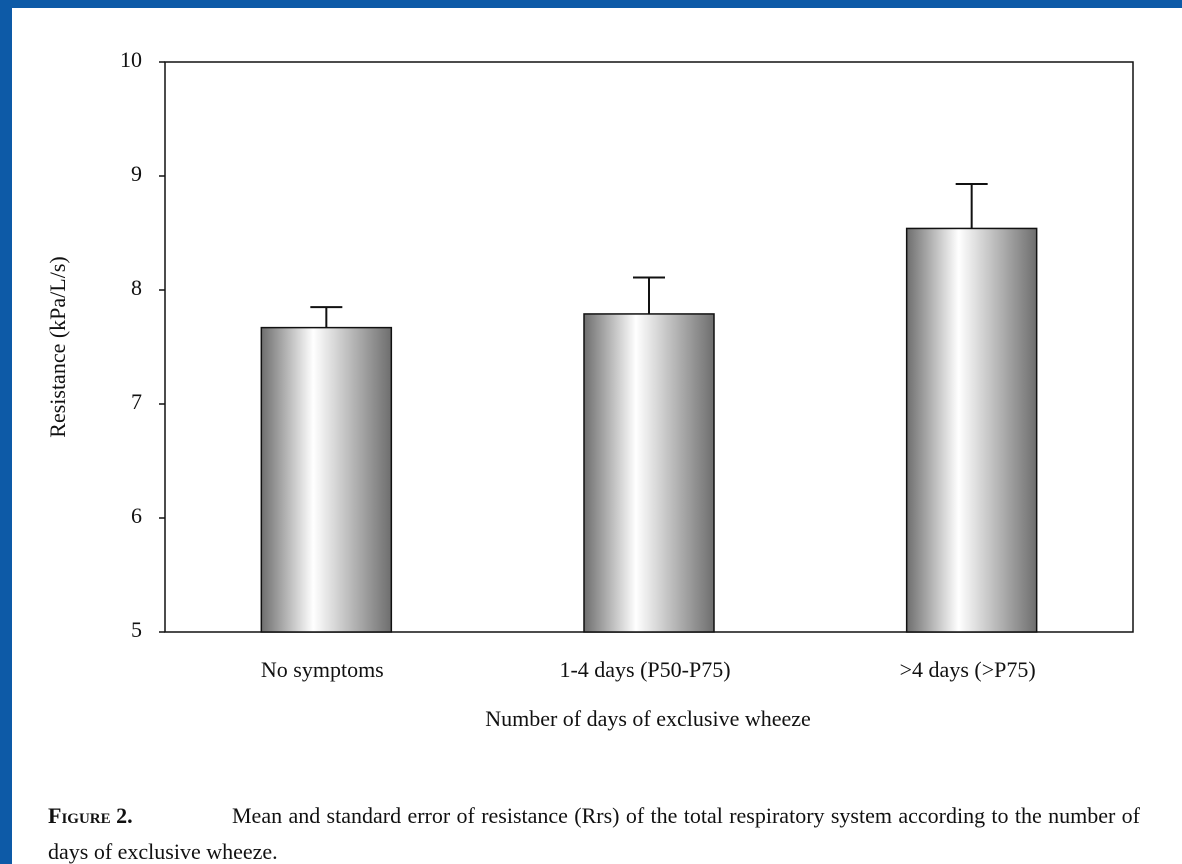 This screenshot has width=1182, height=864. Describe the element at coordinates (648, 718) in the screenshot. I see `x-axis-title: Number of days of exclusive wheeze` at that location.